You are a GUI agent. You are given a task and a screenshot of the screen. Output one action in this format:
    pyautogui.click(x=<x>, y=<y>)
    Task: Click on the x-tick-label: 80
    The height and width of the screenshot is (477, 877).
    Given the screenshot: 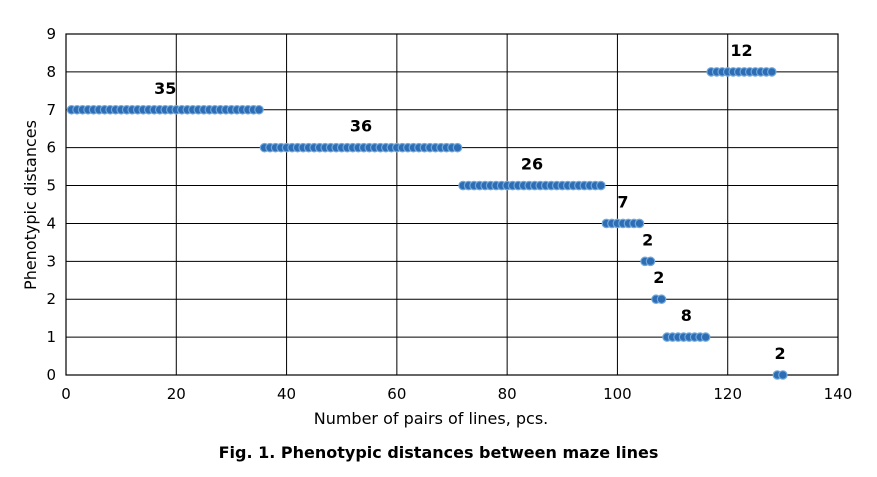 What is the action you would take?
    pyautogui.click(x=507, y=394)
    